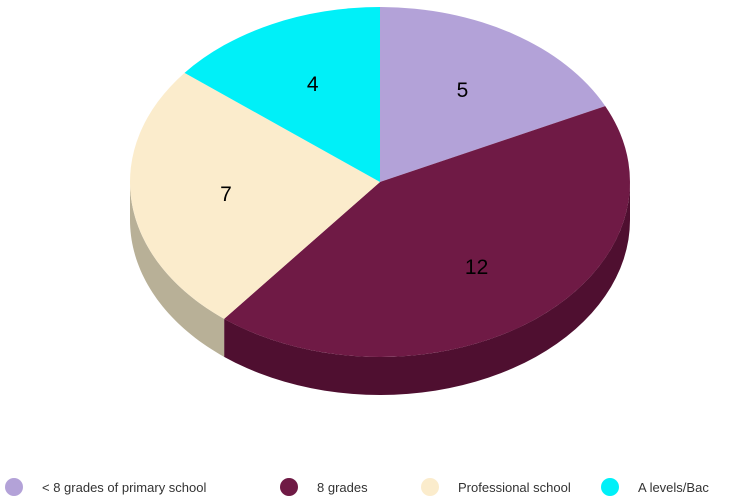 The width and height of the screenshot is (753, 499). What do you see at coordinates (226, 194) in the screenshot?
I see `data-label-professional-school: 7` at bounding box center [226, 194].